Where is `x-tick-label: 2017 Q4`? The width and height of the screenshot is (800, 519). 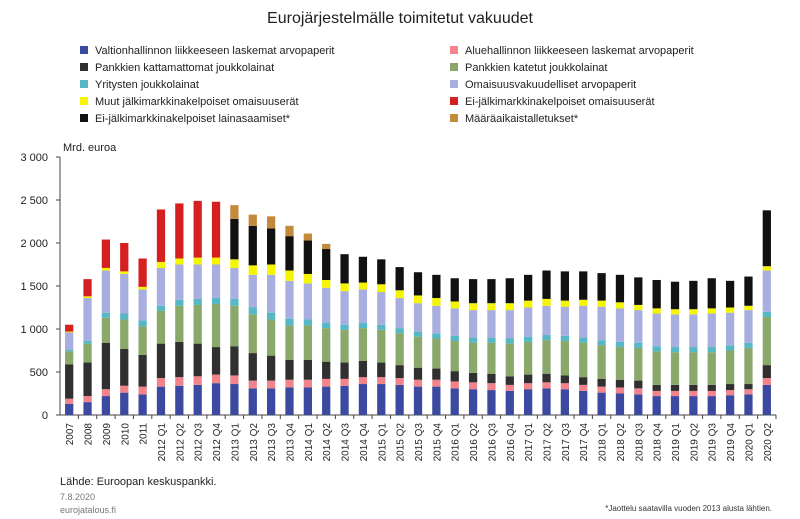
x-tick-label: 2017 Q4 is located at coordinates (584, 442).